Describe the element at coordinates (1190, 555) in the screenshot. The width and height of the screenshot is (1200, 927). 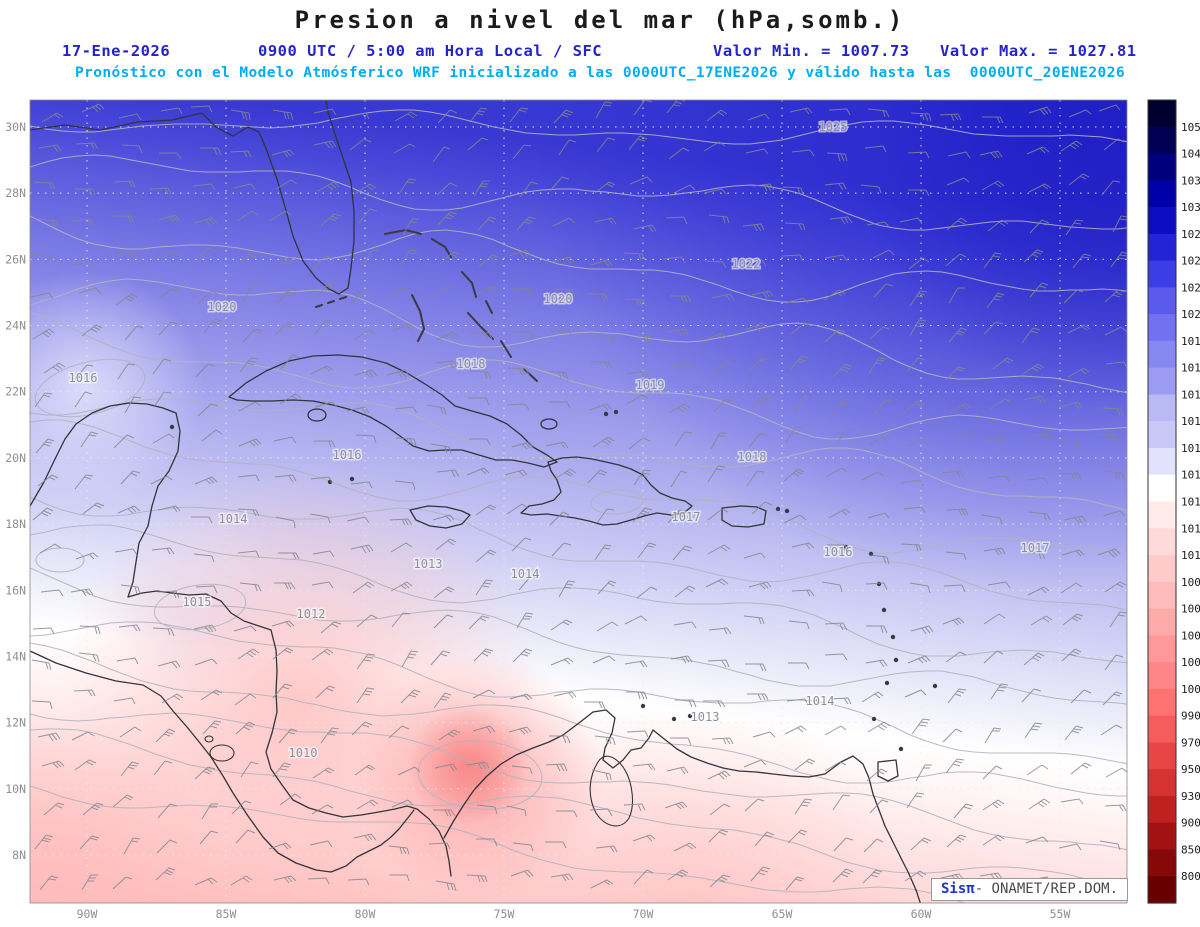
I see `colorbar-label: 1010` at that location.